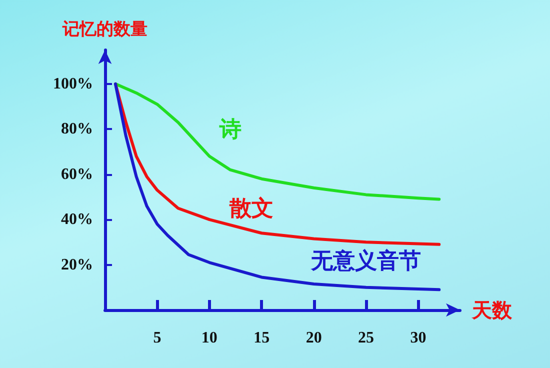 This screenshot has height=368, width=550. What do you see at coordinates (366, 261) in the screenshot?
I see `series-label: 无意义音节` at bounding box center [366, 261].